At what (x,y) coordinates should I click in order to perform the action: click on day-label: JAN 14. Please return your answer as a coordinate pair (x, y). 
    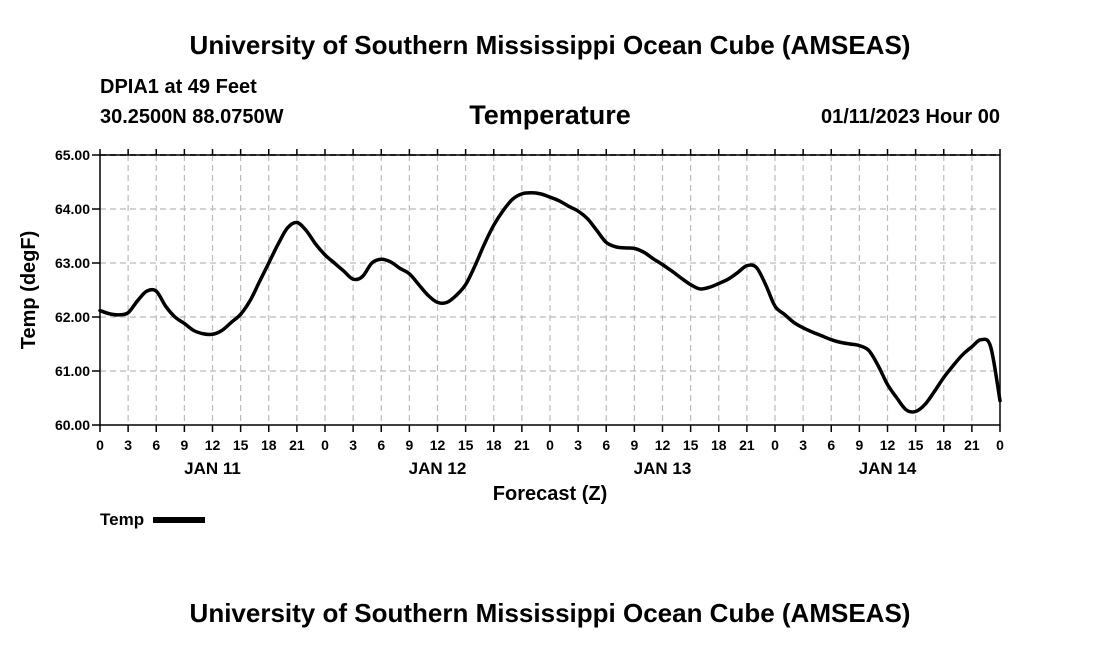
    Looking at the image, I should click on (888, 468).